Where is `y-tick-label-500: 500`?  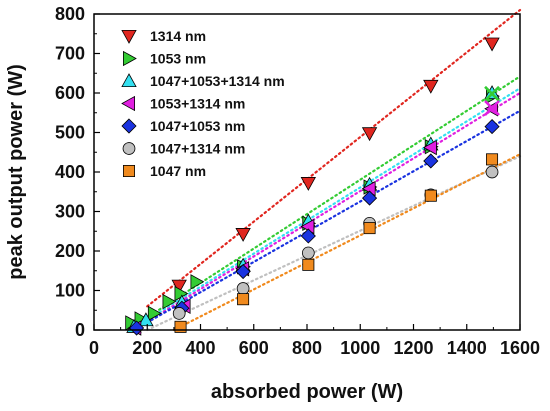
y-tick-label-500: 500 is located at coordinates (70, 133).